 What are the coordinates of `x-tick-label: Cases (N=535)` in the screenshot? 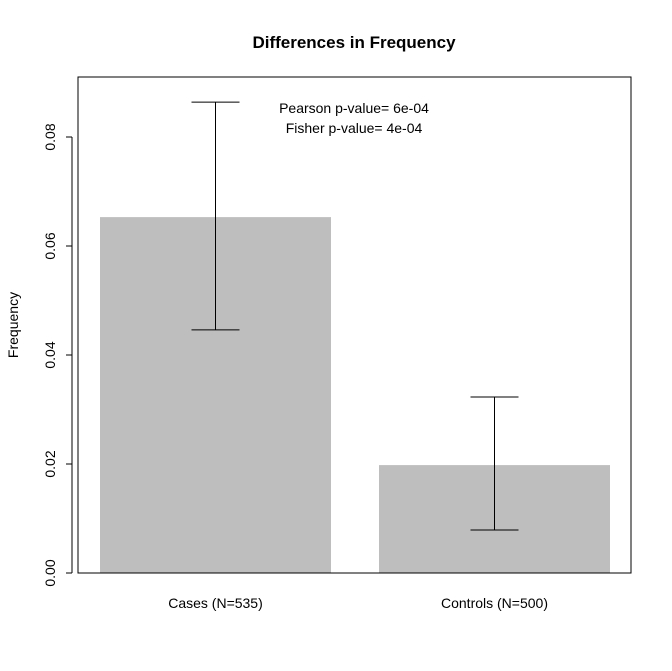 It's located at (215, 603).